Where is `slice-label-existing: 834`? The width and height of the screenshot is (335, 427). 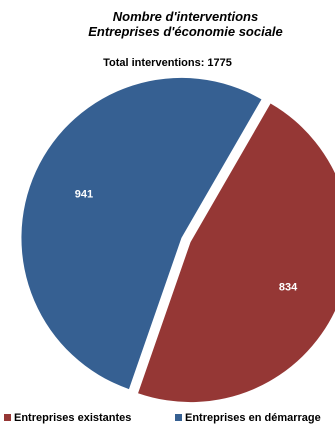
slice-label-existing: 834 is located at coordinates (288, 288).